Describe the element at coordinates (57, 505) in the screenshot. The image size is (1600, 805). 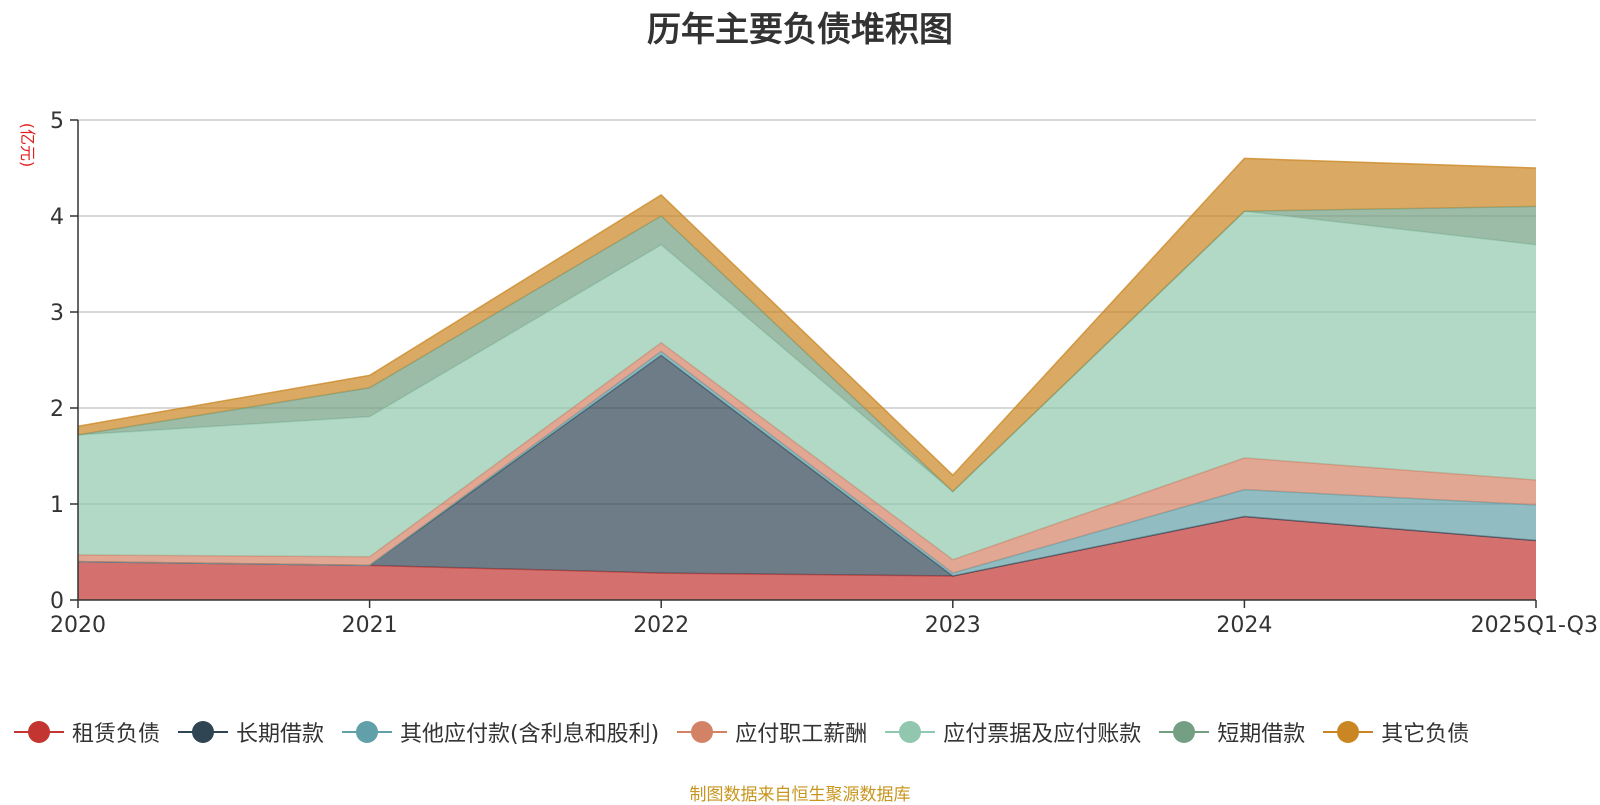
I see `y-tick-label: 1` at that location.